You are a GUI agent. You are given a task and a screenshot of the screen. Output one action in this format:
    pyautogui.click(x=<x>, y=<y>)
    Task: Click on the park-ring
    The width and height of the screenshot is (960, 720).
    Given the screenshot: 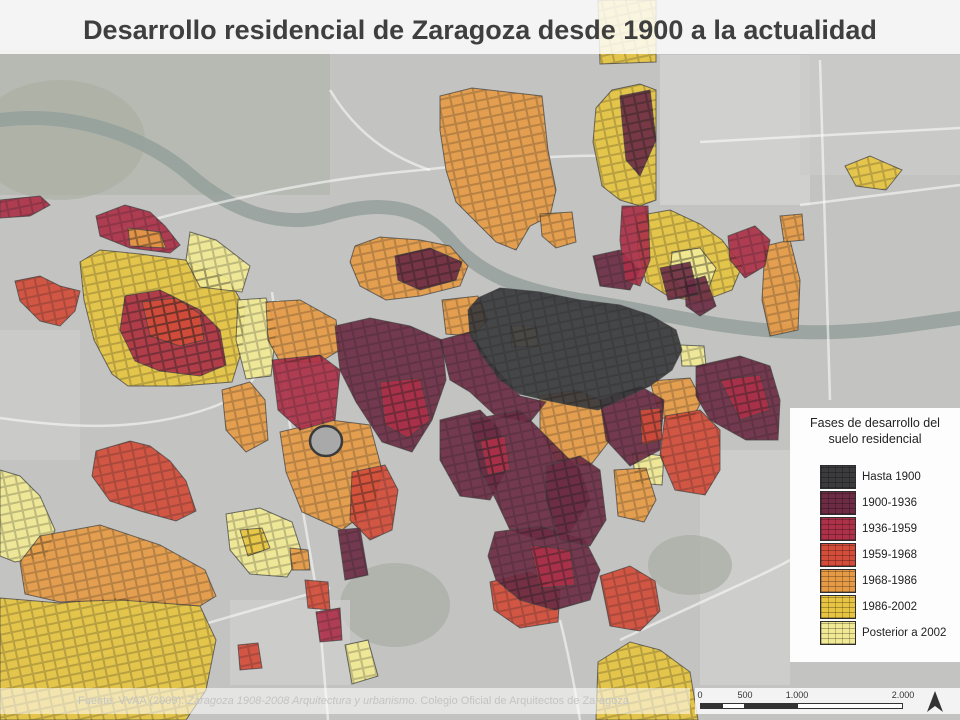 What is the action you would take?
    pyautogui.click(x=326, y=441)
    